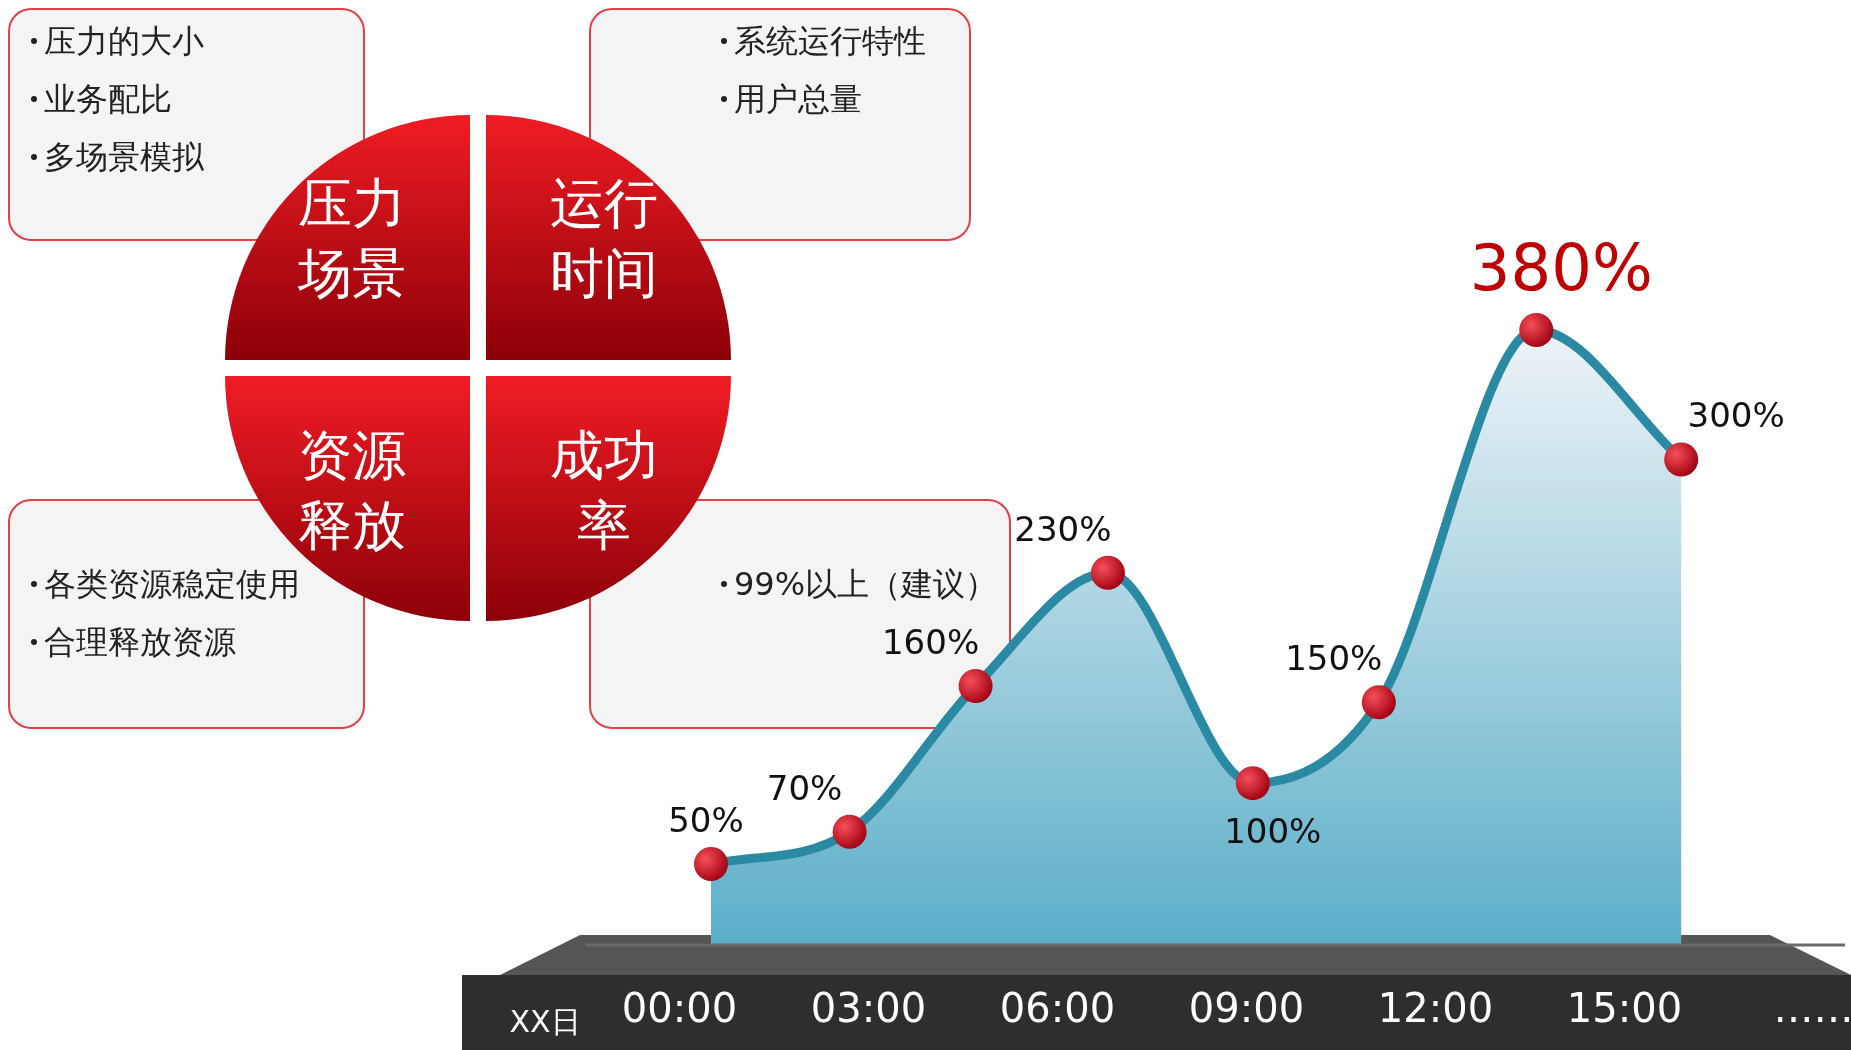  What do you see at coordinates (604, 491) in the screenshot?
I see `slice-label: 成功率` at bounding box center [604, 491].